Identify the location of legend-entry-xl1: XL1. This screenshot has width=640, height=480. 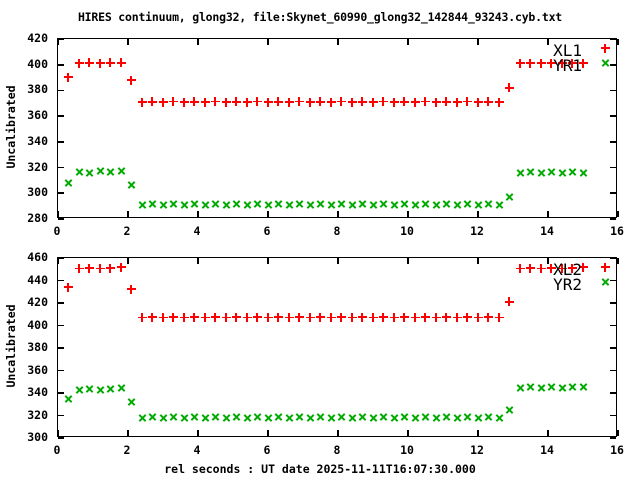
(556, 50).